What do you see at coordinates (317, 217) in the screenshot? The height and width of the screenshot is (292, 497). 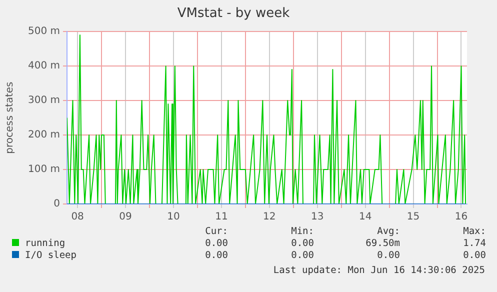 I see `x-tick-label: 13` at bounding box center [317, 217].